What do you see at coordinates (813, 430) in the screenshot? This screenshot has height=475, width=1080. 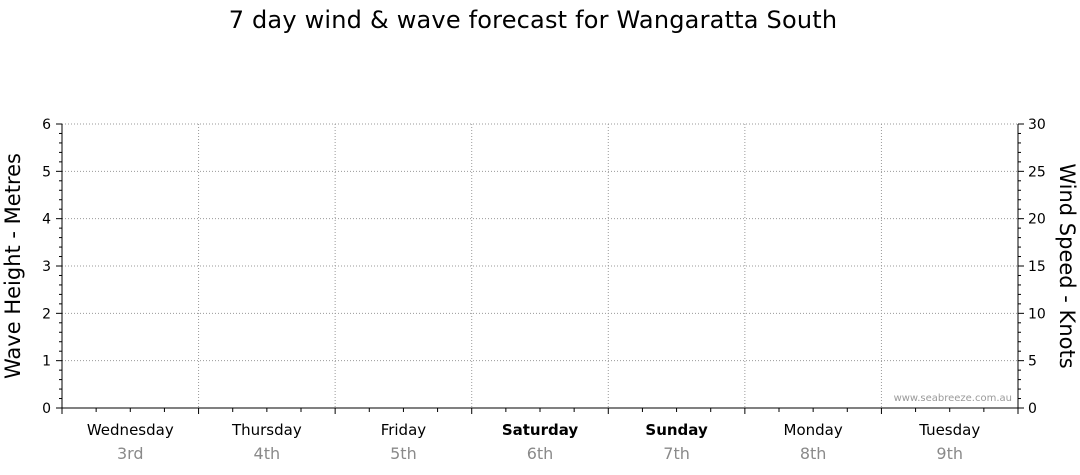 I see `day-name-label: Monday` at bounding box center [813, 430].